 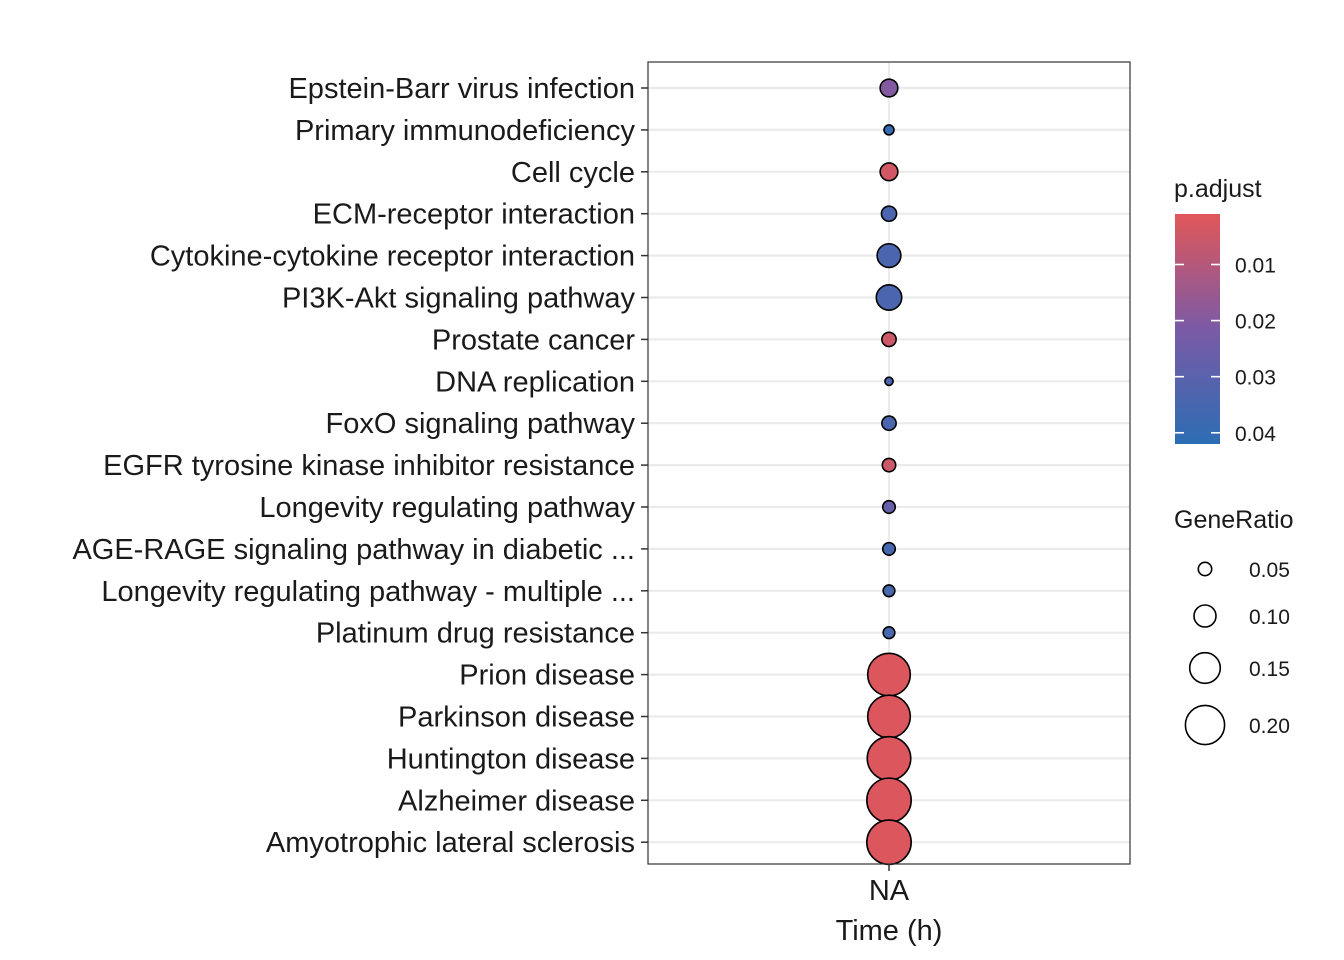 What do you see at coordinates (474, 215) in the screenshot?
I see `y-tick-label: ECM-receptor interaction` at bounding box center [474, 215].